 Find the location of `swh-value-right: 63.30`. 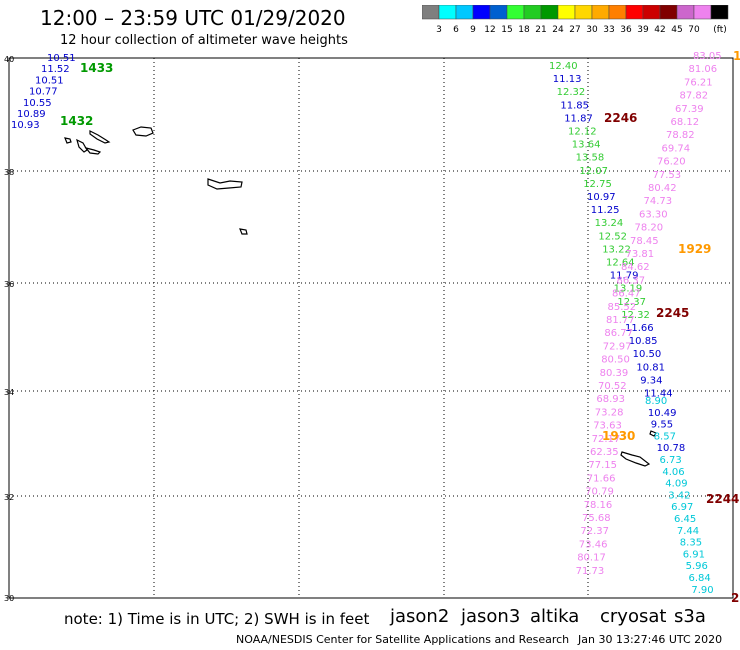

swh-value-right: 63.30 is located at coordinates (653, 214).